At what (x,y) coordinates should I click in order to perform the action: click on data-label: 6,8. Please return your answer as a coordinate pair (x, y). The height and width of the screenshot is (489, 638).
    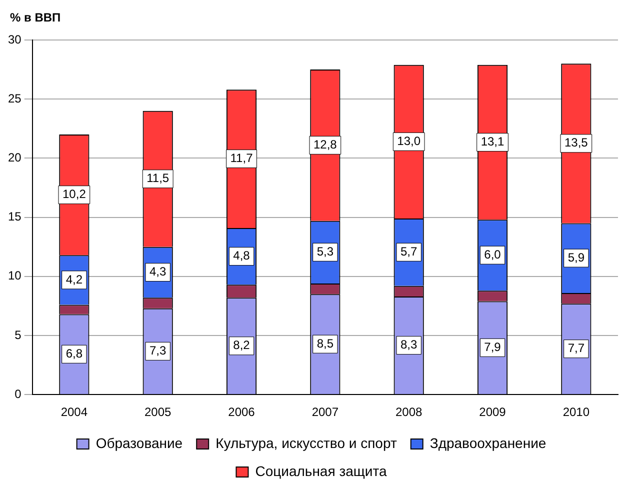
    Looking at the image, I should click on (74, 353).